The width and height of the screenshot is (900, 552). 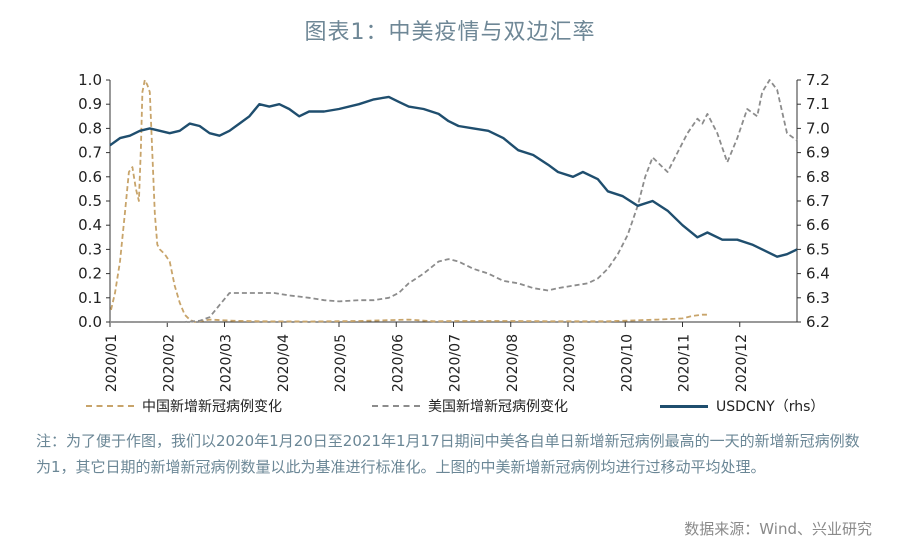 What do you see at coordinates (284, 363) in the screenshot?
I see `x-tick-label: 2020/04` at bounding box center [284, 363].